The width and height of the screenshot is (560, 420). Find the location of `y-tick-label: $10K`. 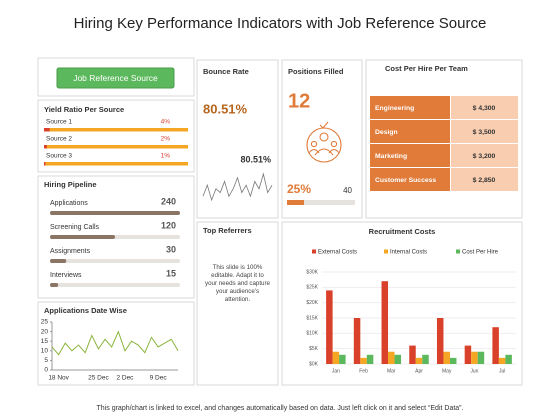

y-tick-label: $10K is located at coordinates (312, 334).